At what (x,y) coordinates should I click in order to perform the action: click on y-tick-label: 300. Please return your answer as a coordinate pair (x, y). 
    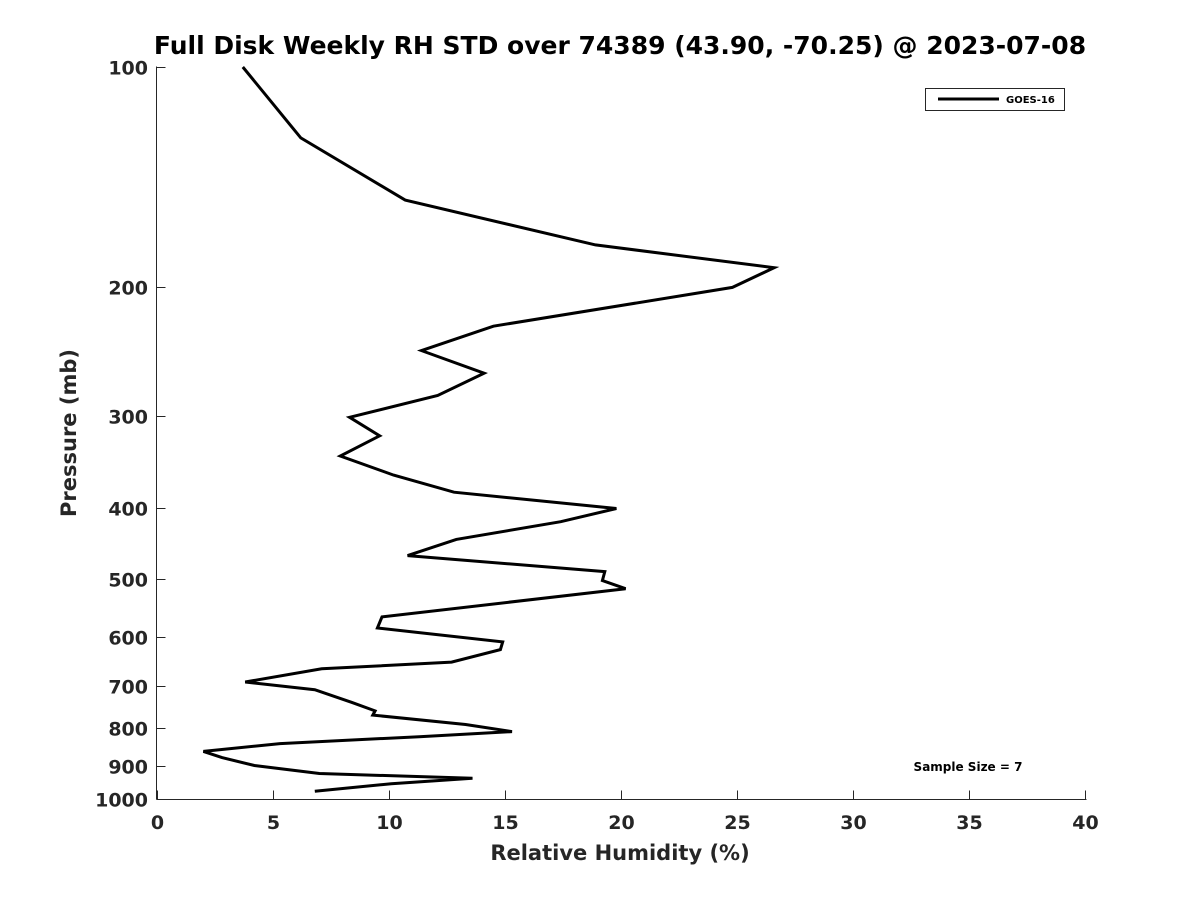
    Looking at the image, I should click on (128, 418).